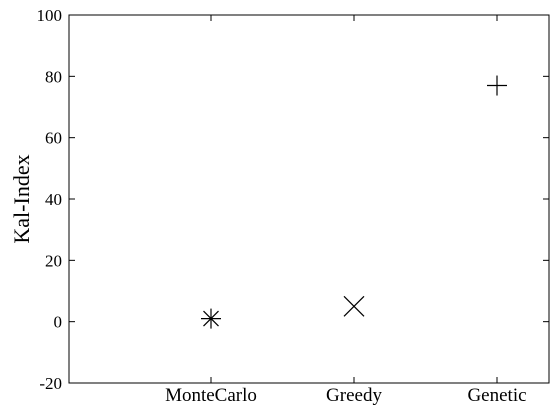 The image size is (559, 408). I want to click on data-point-genetic, so click(497, 85).